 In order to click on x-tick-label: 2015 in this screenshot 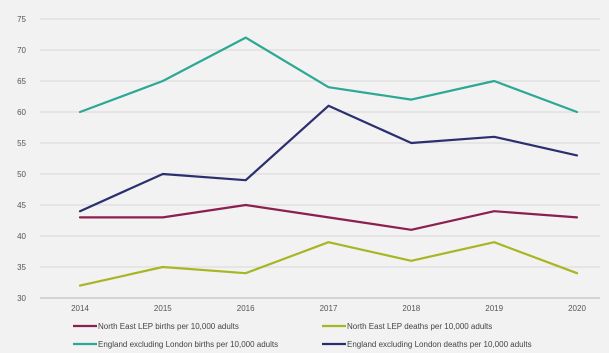, I will do `click(163, 308)`.